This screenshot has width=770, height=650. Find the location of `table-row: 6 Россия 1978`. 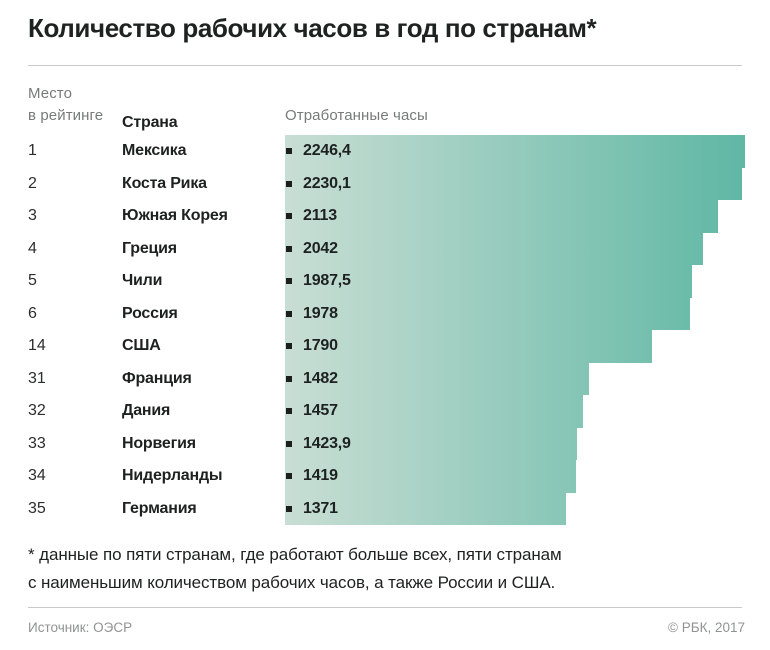

table-row: 6 Россия 1978 is located at coordinates (385, 313).